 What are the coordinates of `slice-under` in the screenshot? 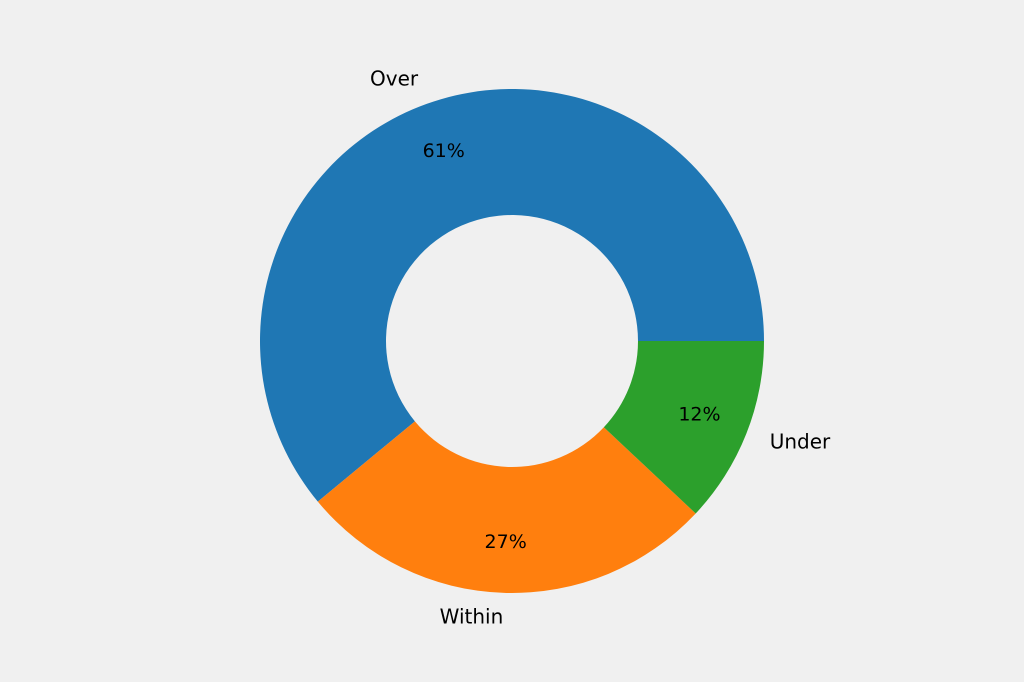 It's located at (683, 427).